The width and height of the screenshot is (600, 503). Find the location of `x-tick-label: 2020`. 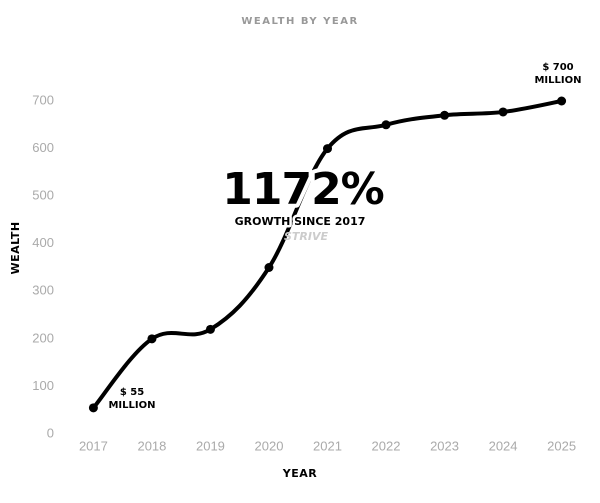

x-tick-label: 2020 is located at coordinates (269, 445).